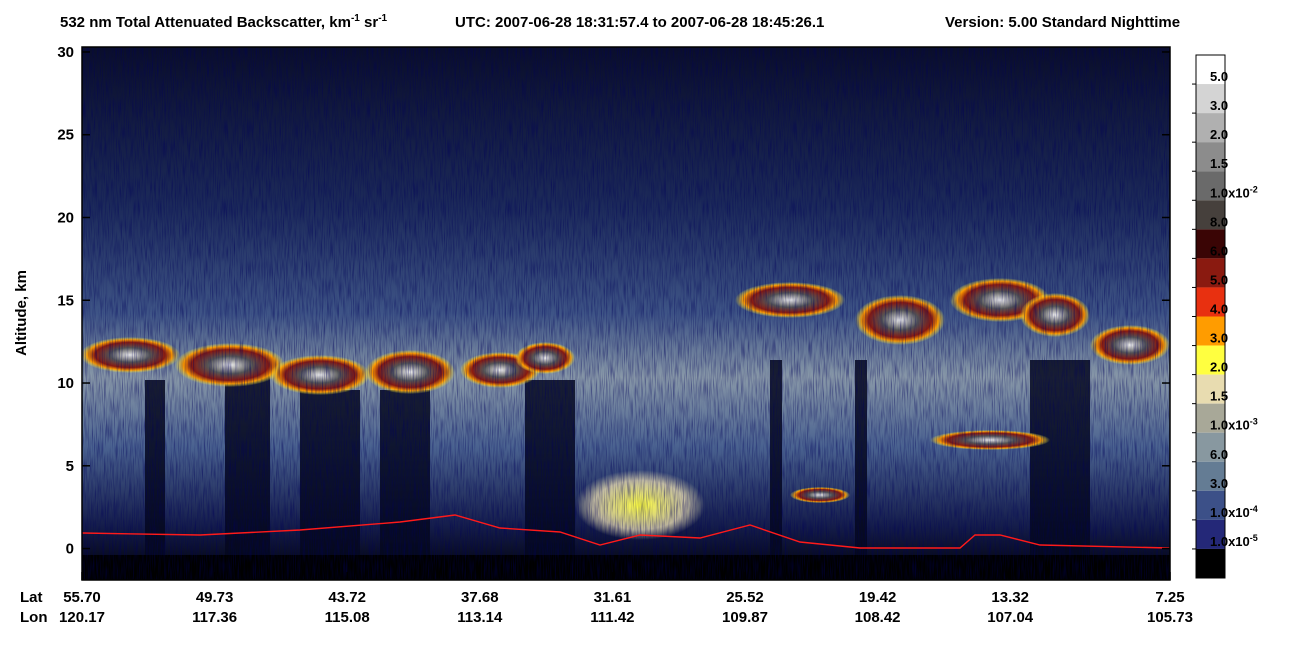 This screenshot has height=667, width=1300. I want to click on lon-label: 113.14, so click(480, 617).